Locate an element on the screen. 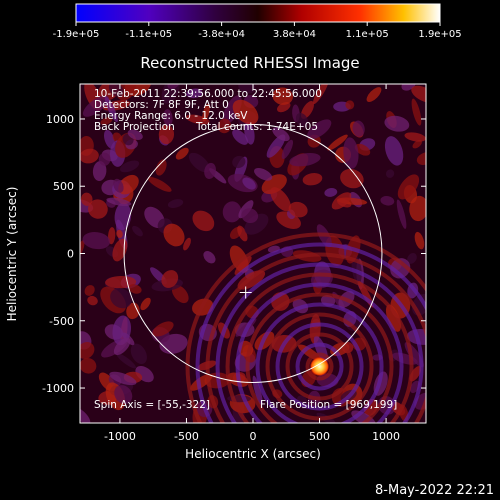 The height and width of the screenshot is (500, 500). chart-title: Reconstructed RHESSI Image is located at coordinates (249, 63).